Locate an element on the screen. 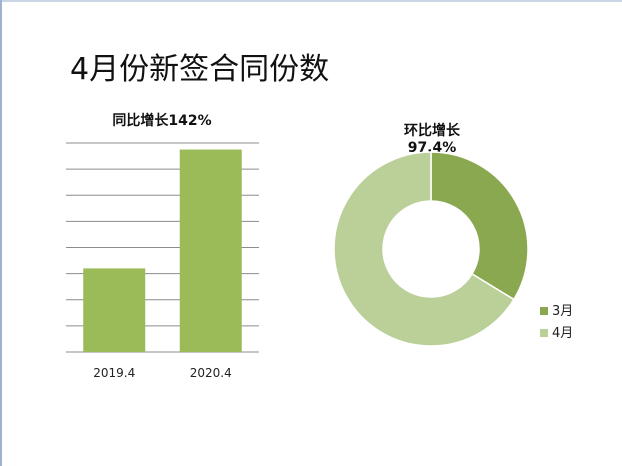 The height and width of the screenshot is (466, 622). bar-chart-title: 同比增长142% is located at coordinates (162, 121).